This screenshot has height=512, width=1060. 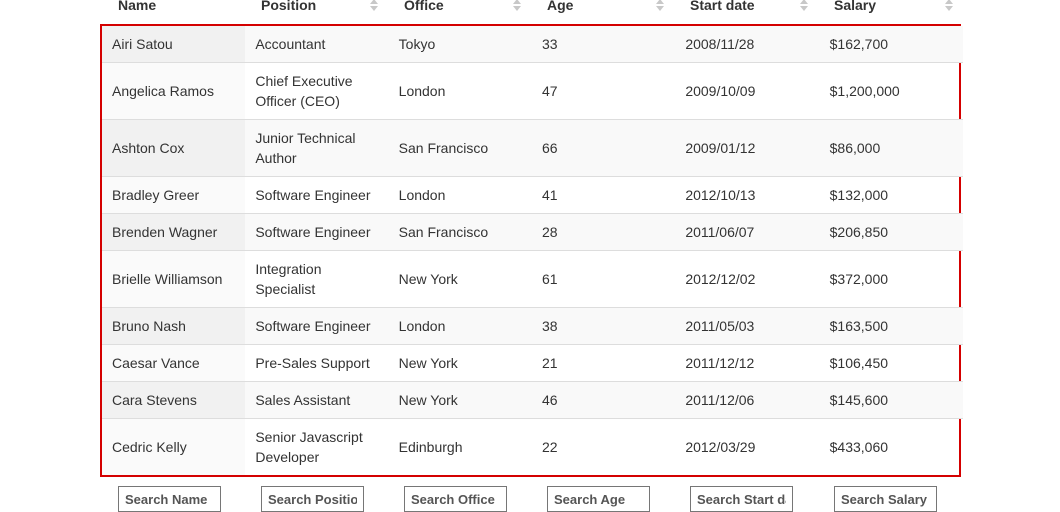 What do you see at coordinates (891, 326) in the screenshot?
I see `cell-salary: $163,500` at bounding box center [891, 326].